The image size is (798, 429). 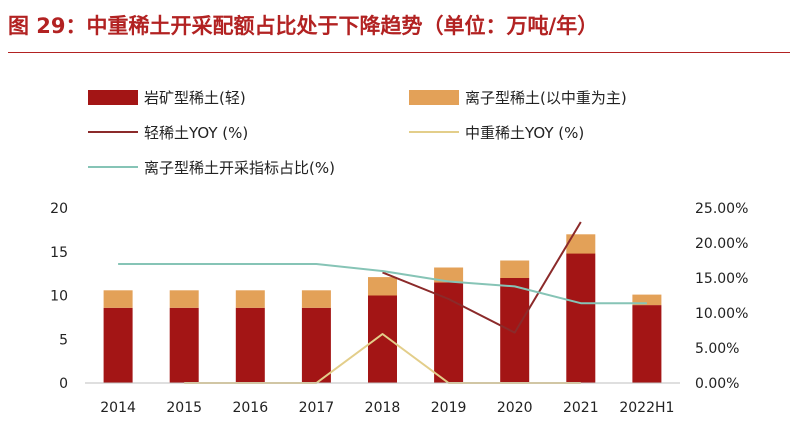 I want to click on bar-ionic-2022H1, so click(x=647, y=300).